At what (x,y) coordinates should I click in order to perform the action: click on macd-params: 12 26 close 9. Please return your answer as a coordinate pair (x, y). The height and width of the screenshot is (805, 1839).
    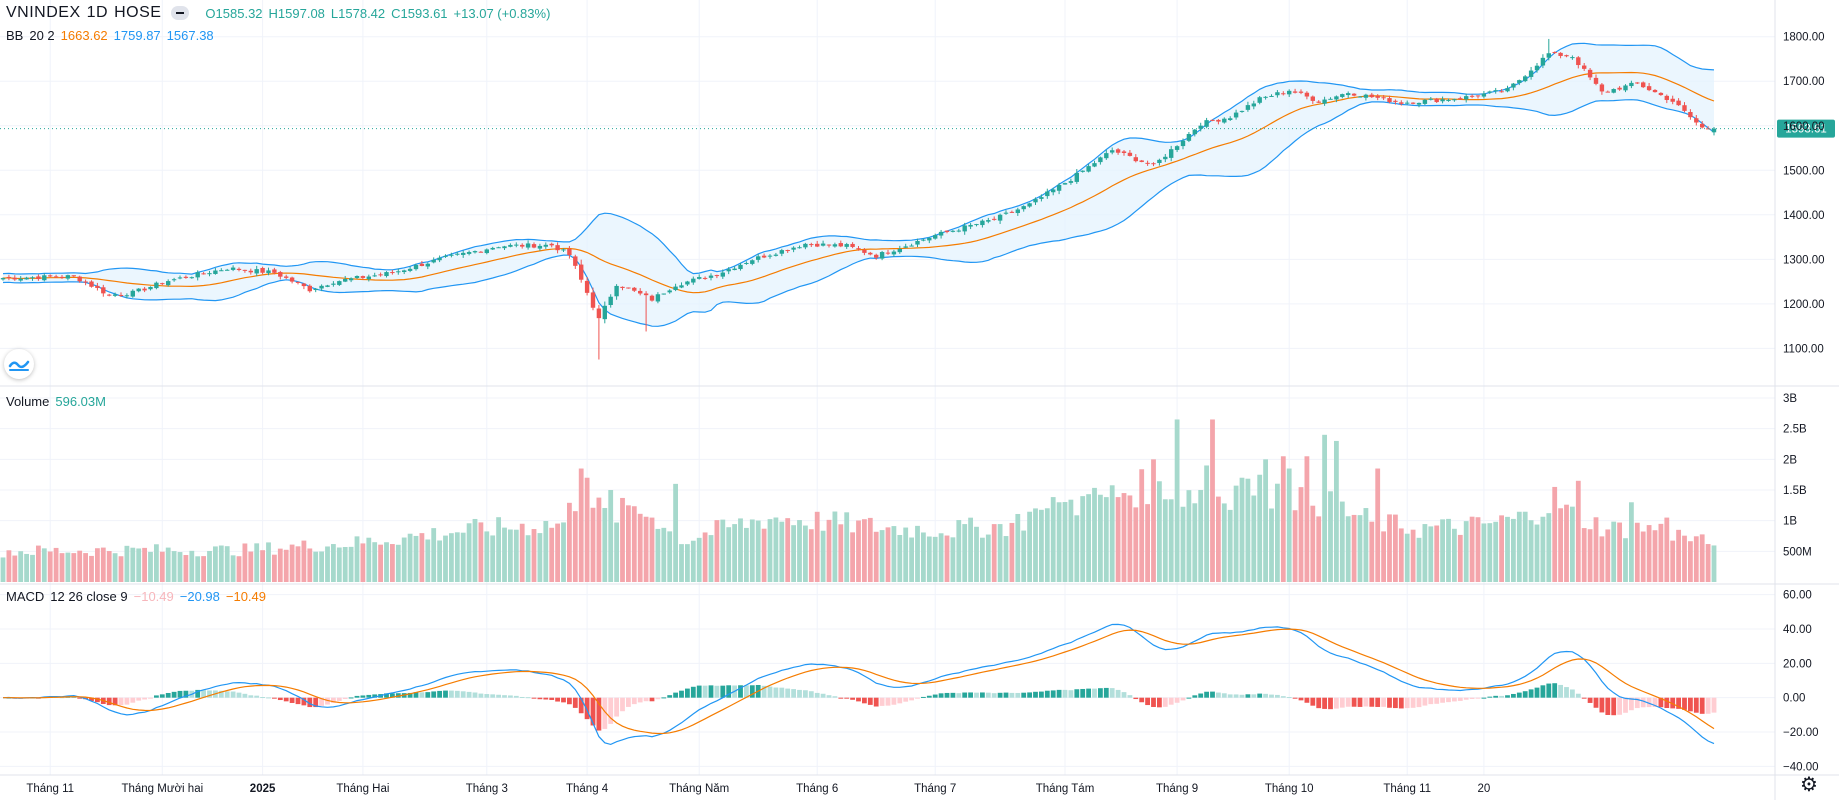
    Looking at the image, I should click on (89, 596).